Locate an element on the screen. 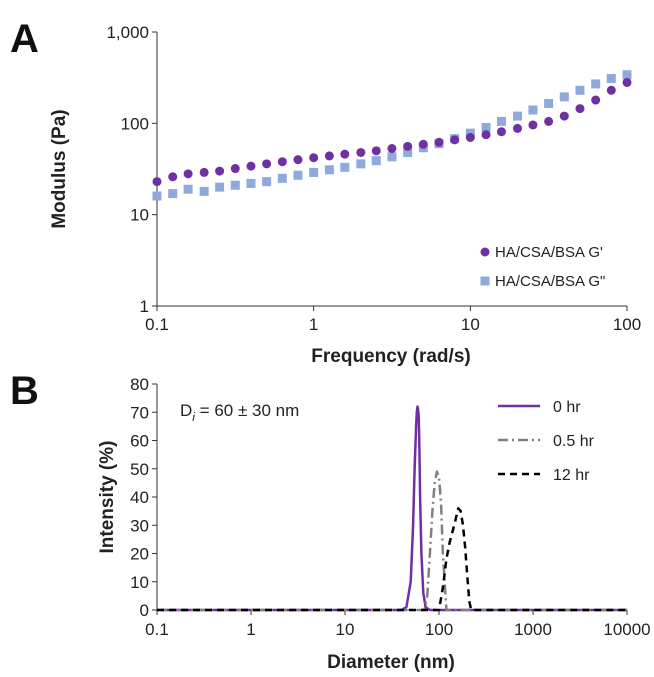  legend-label-0-hr: 0 hr is located at coordinates (567, 407).